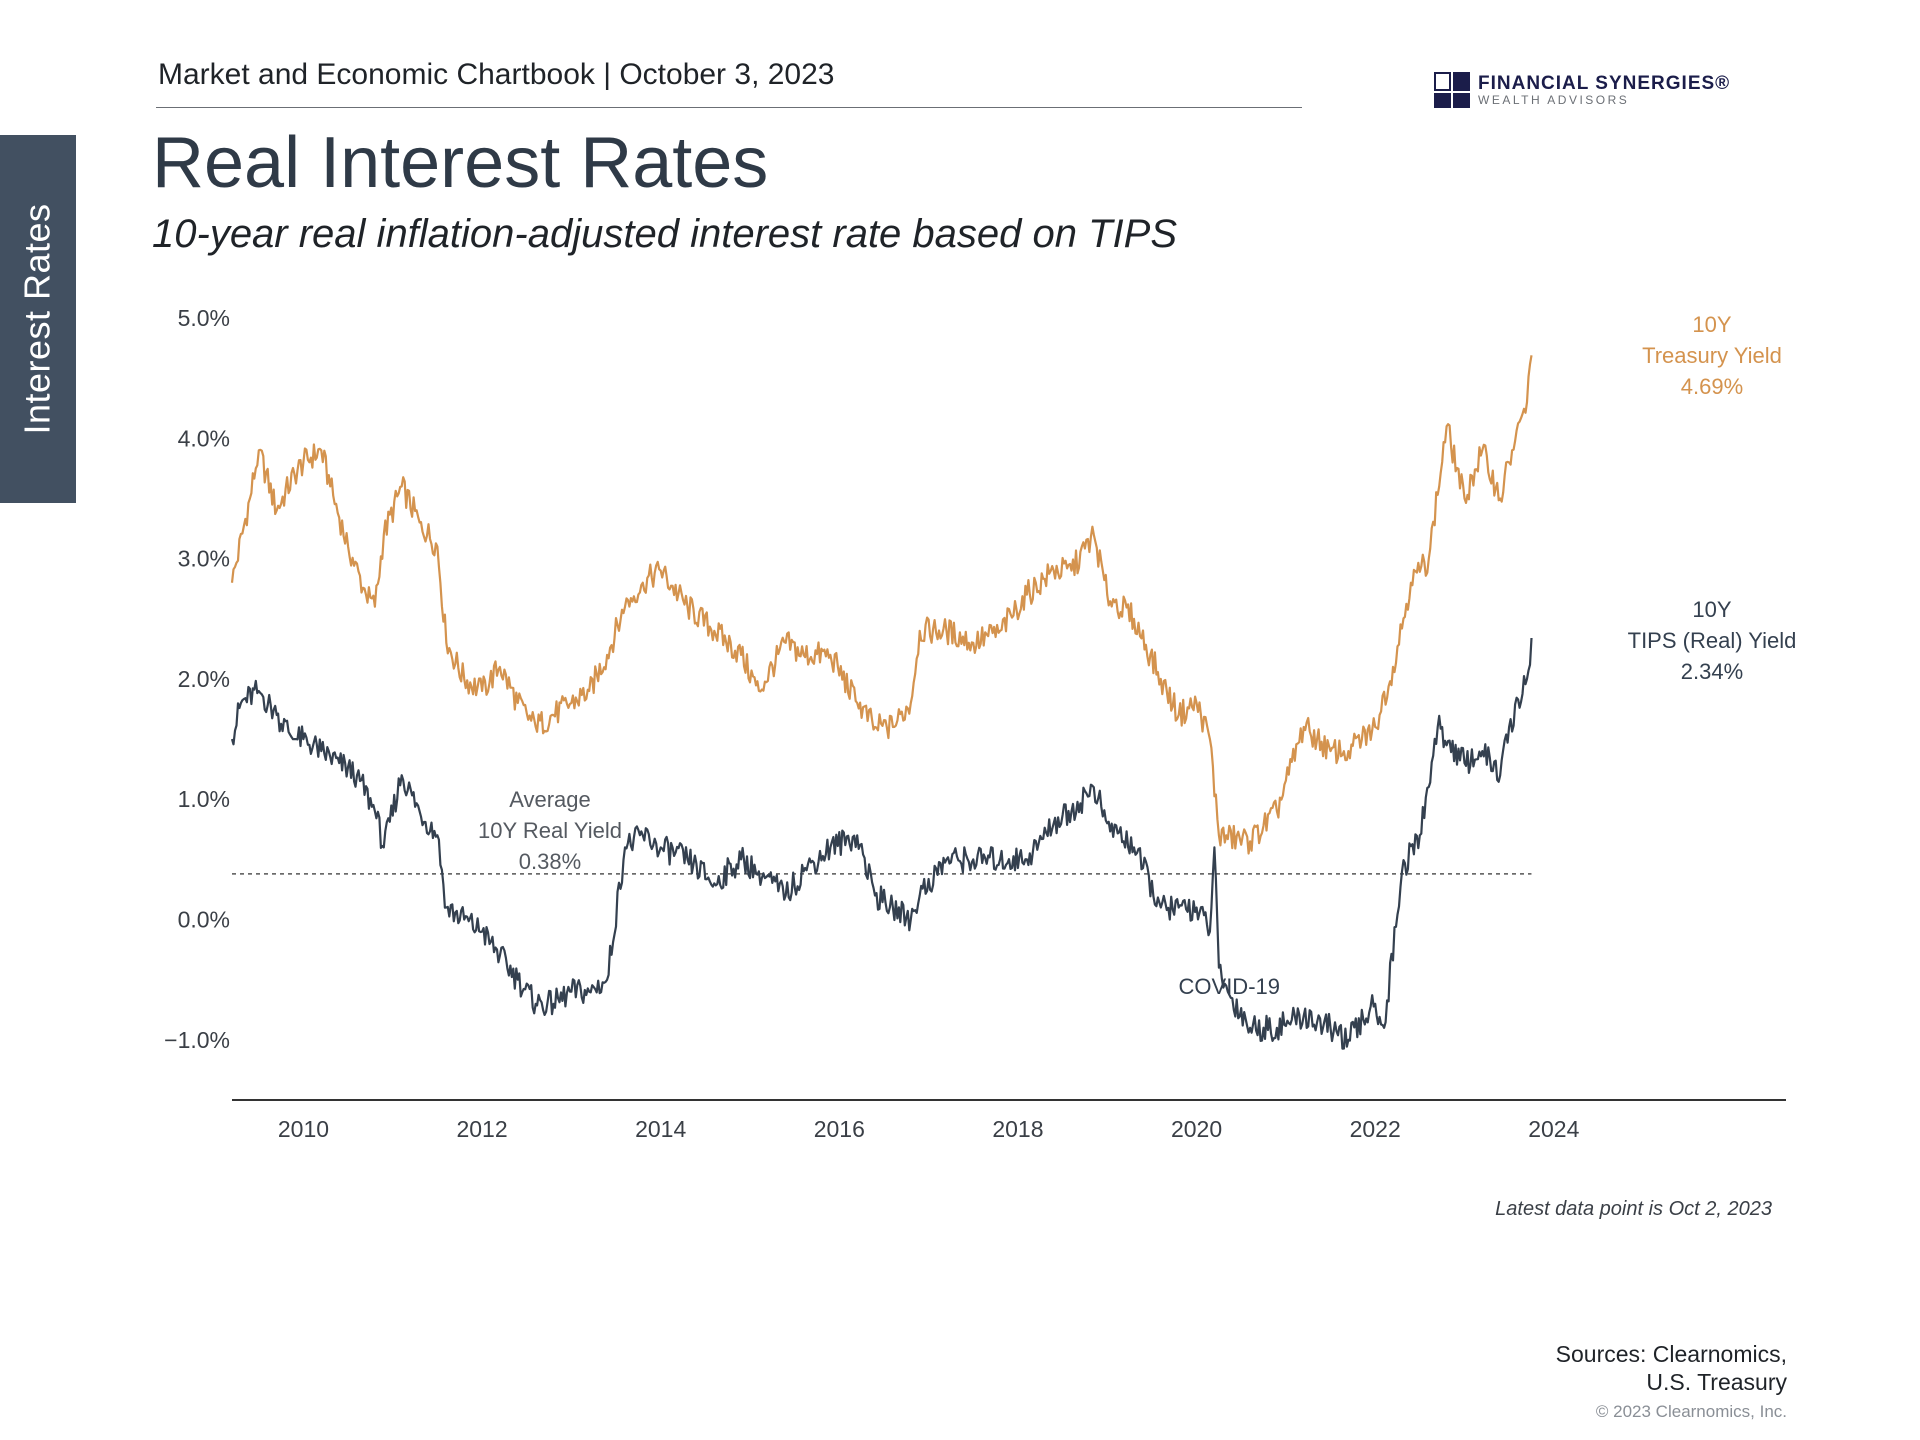 The image size is (1920, 1440). Describe the element at coordinates (1554, 100) in the screenshot. I see `logo-subtitle: WEALTH ADVISORS` at that location.